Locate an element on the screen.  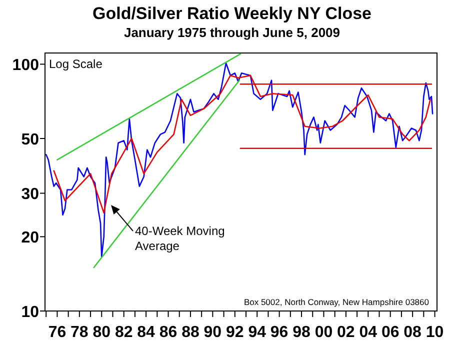
x-tick-label: 00 is located at coordinates (323, 332).